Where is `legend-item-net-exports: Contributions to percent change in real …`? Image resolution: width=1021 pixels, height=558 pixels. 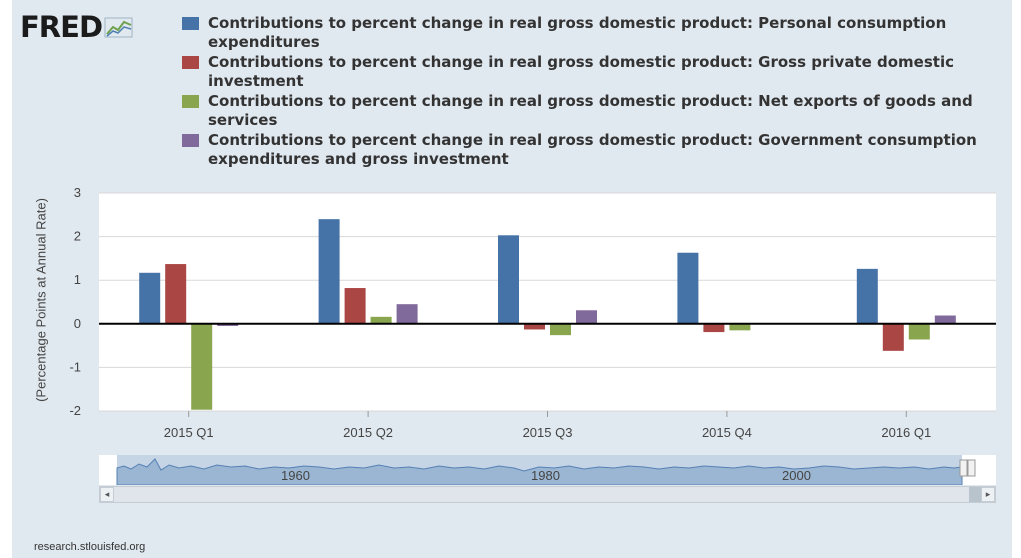 legend-item-net-exports: Contributions to percent change in real … is located at coordinates (580, 111).